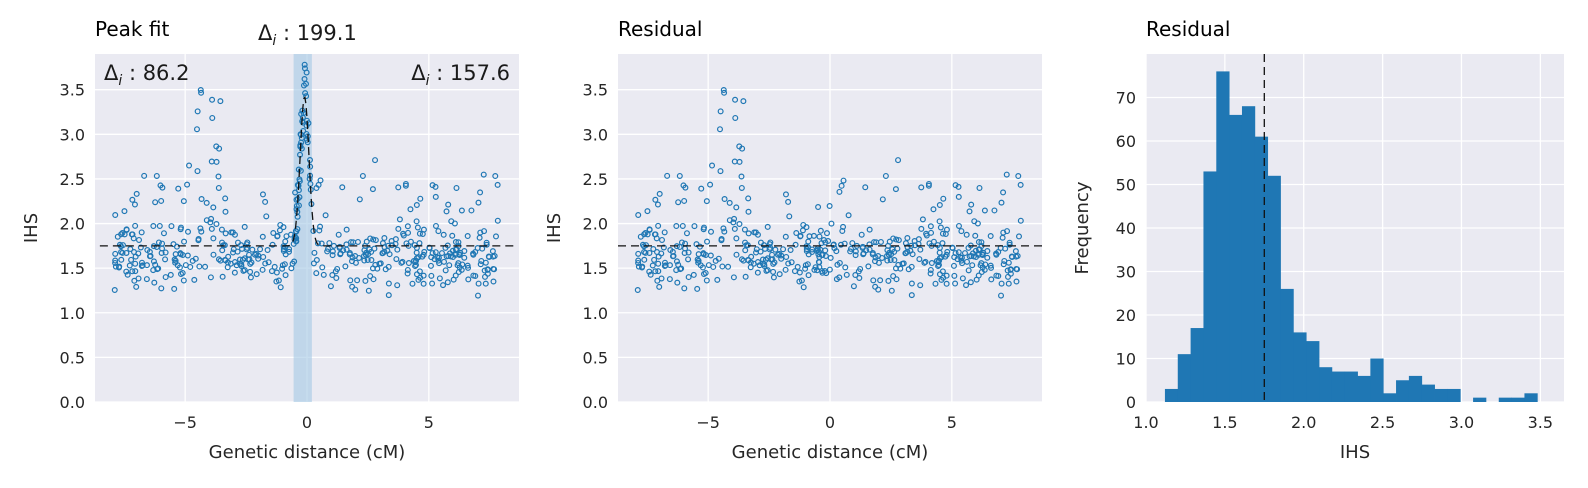  What do you see at coordinates (72, 313) in the screenshot?
I see `y-tick-label: 1.0` at bounding box center [72, 313].